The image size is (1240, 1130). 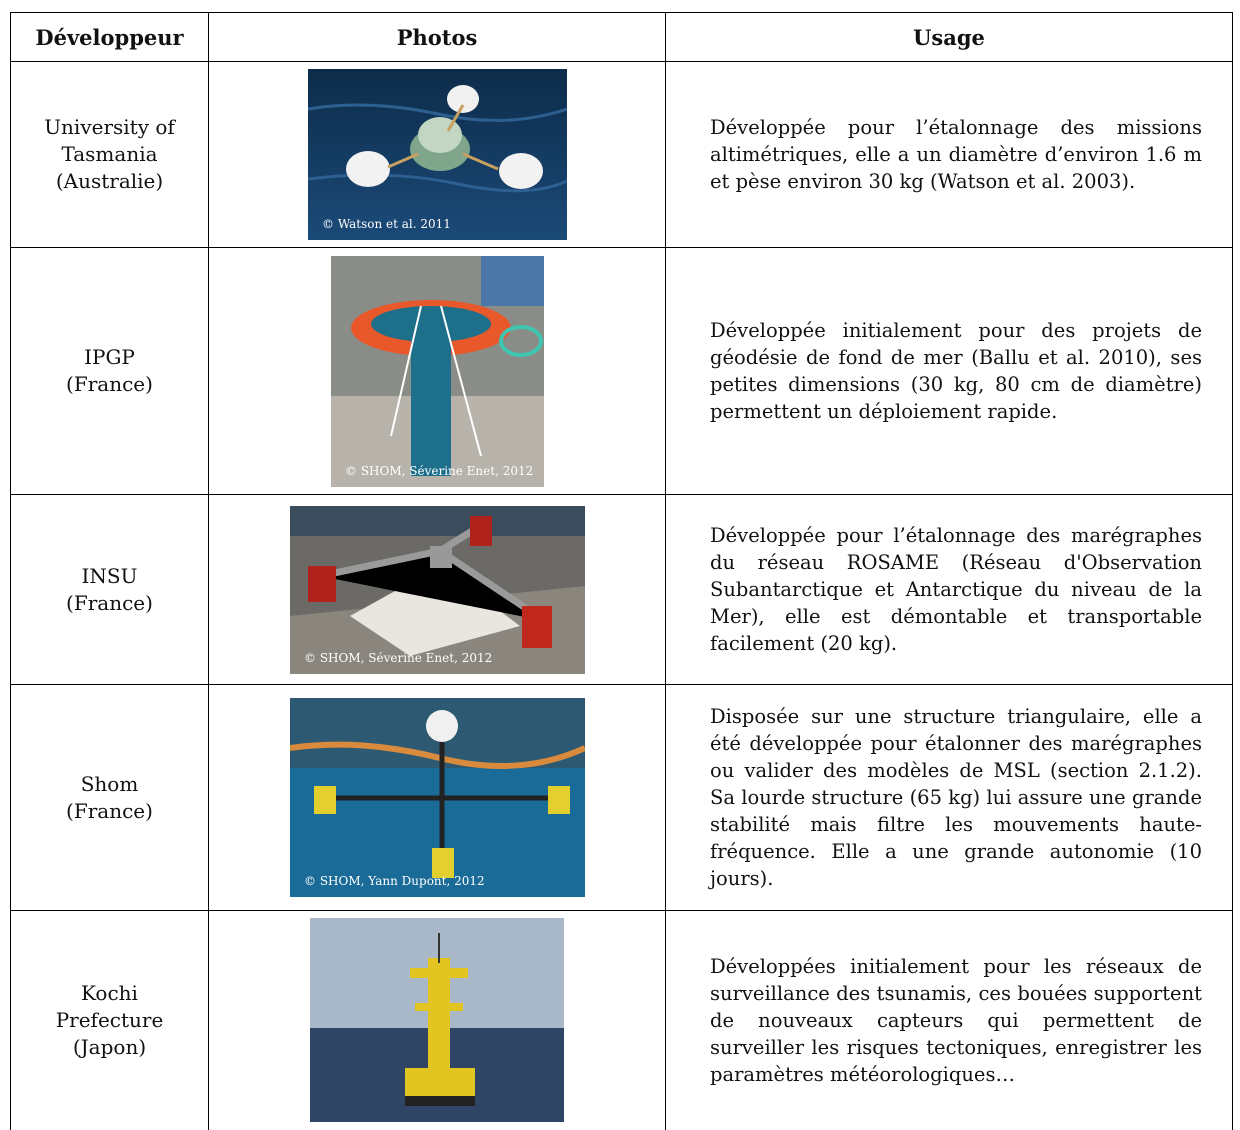 I want to click on photo-cell: © SHOM, Yann Dupont, 2012, so click(x=437, y=797).